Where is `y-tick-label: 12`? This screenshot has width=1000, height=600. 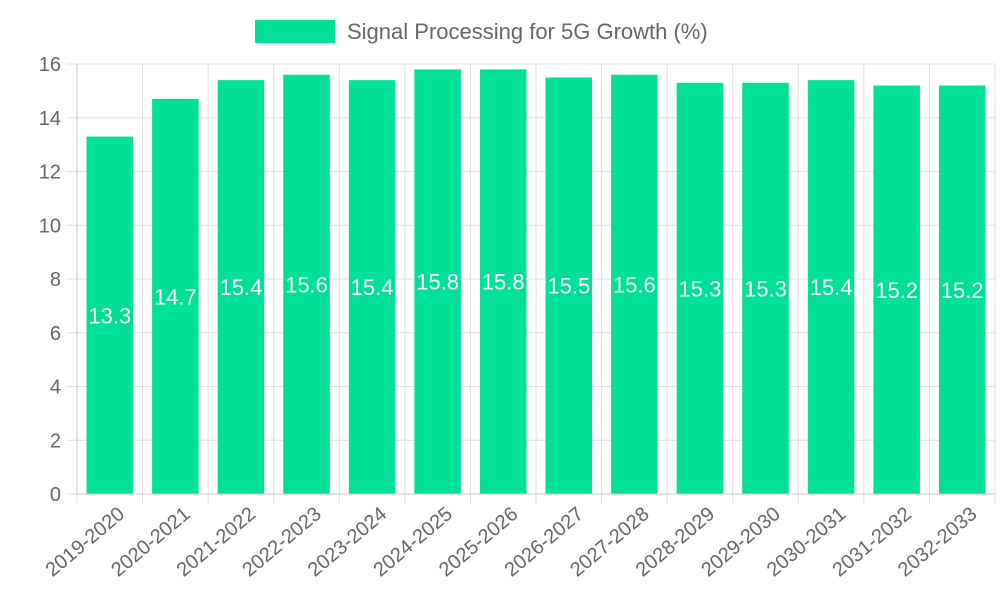
y-tick-label: 12 is located at coordinates (50, 173).